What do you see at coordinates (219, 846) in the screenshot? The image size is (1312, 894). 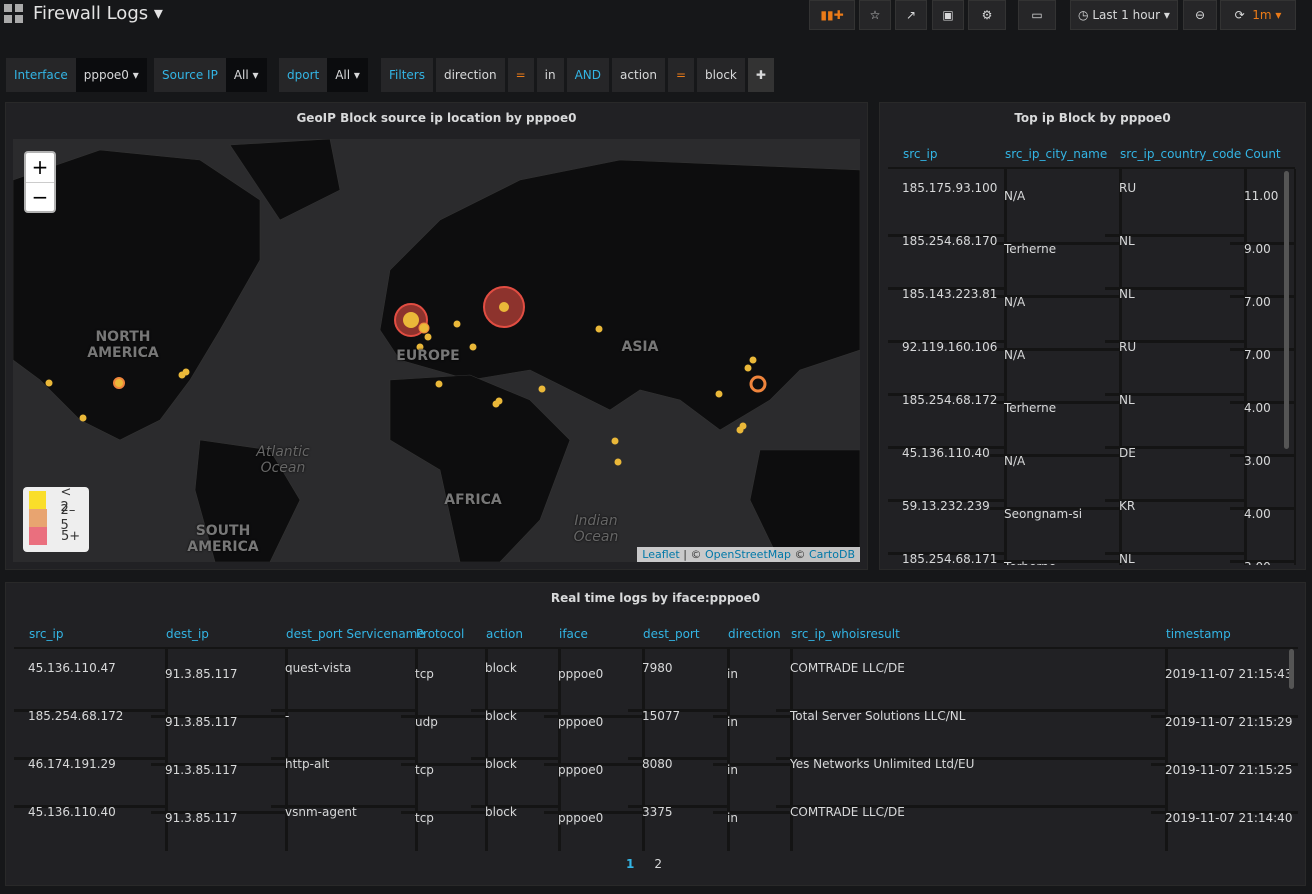 I see `table-cell: 91.3.85.117` at bounding box center [219, 846].